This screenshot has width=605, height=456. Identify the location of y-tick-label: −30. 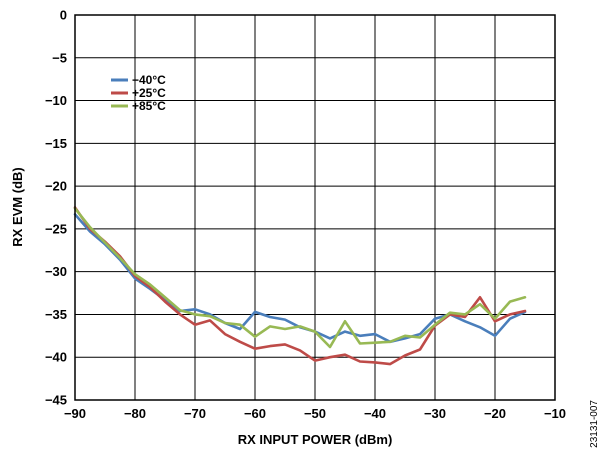
(56, 271).